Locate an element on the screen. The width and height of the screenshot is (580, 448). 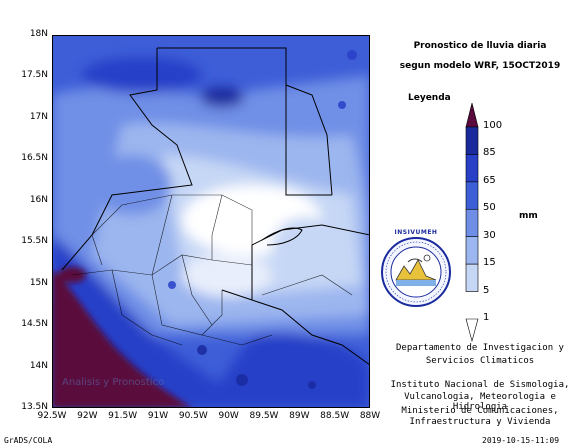
lat-label: 15.5N is located at coordinates (34, 241).